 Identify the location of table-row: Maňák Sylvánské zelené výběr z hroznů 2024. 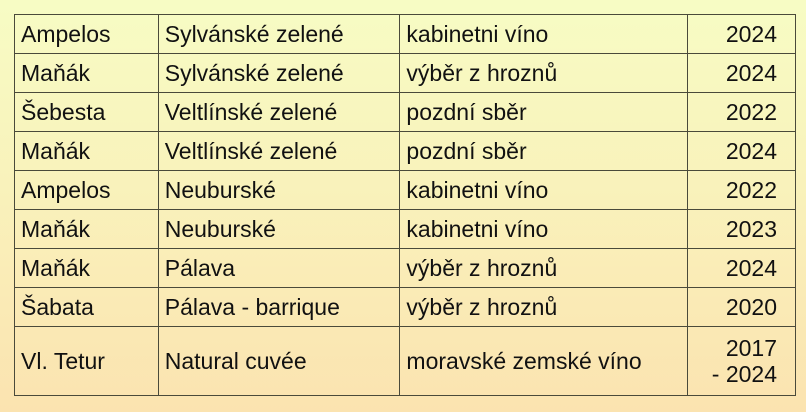
(405, 73).